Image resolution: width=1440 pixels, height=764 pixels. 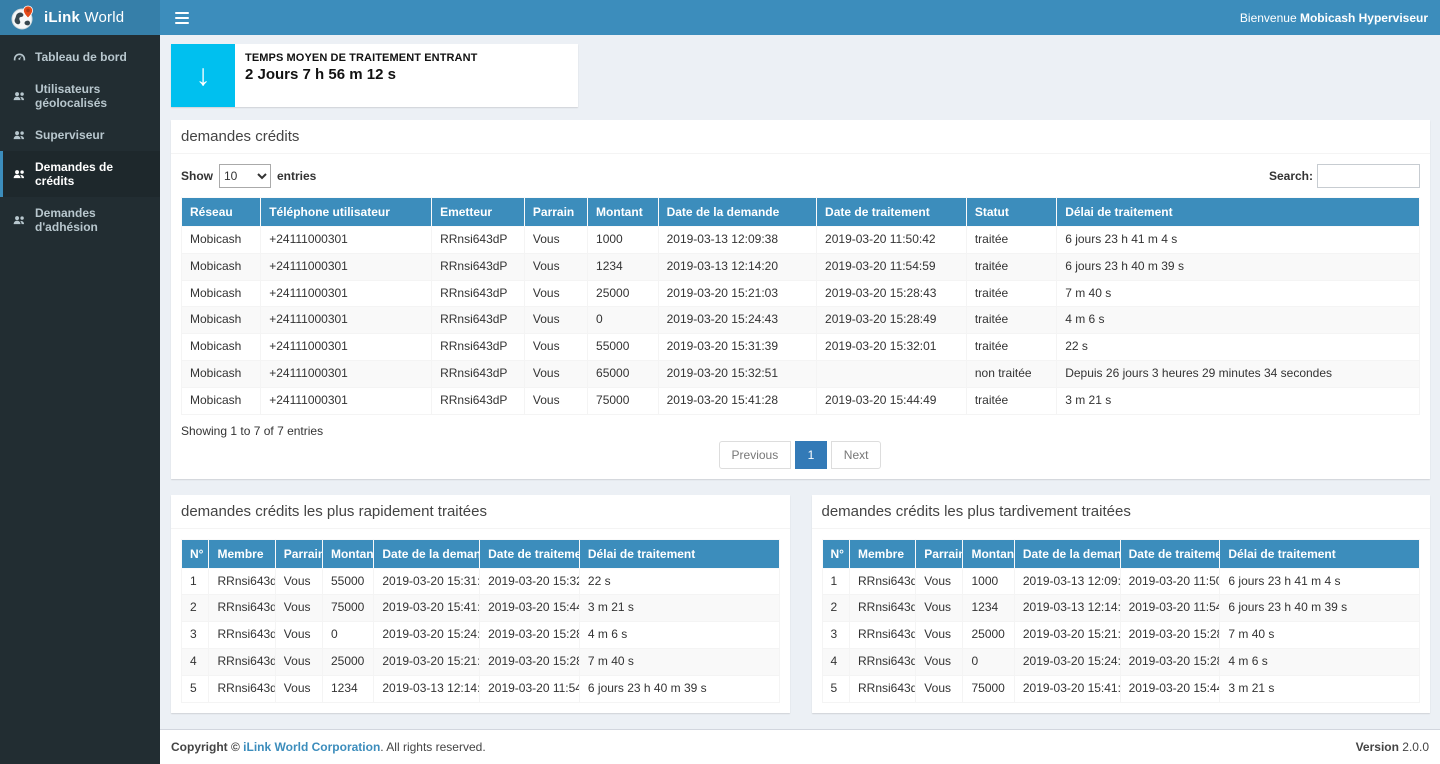 I want to click on sidebar-item-superviseur: Superviseur, so click(x=80, y=135).